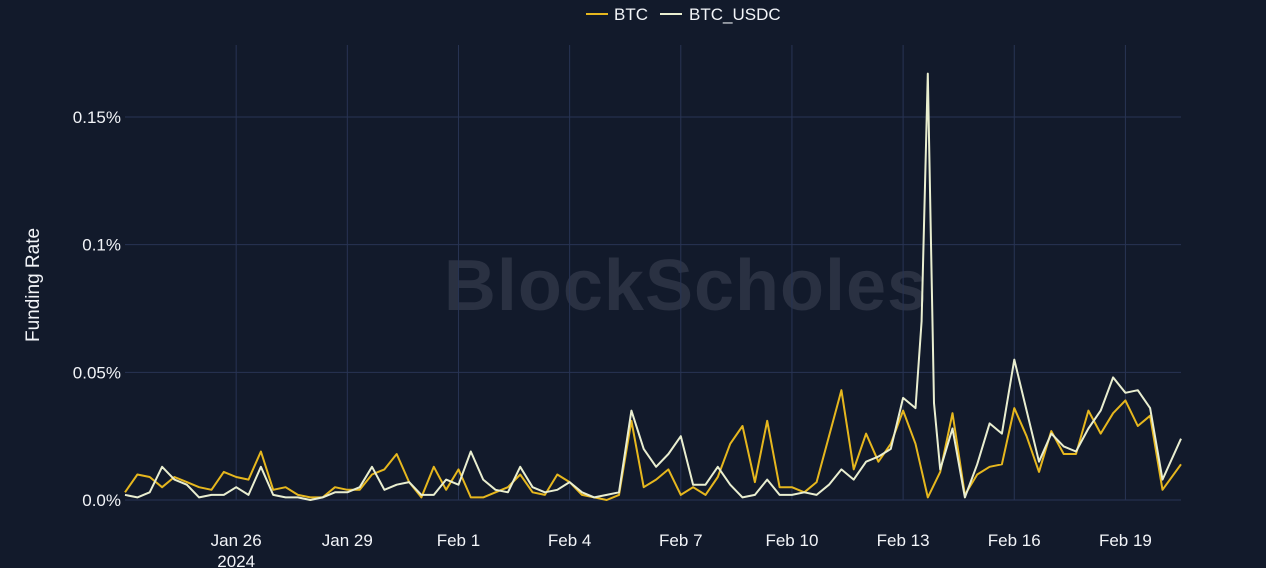 This screenshot has width=1266, height=568. What do you see at coordinates (791, 540) in the screenshot?
I see `x-tick-label: Feb 10` at bounding box center [791, 540].